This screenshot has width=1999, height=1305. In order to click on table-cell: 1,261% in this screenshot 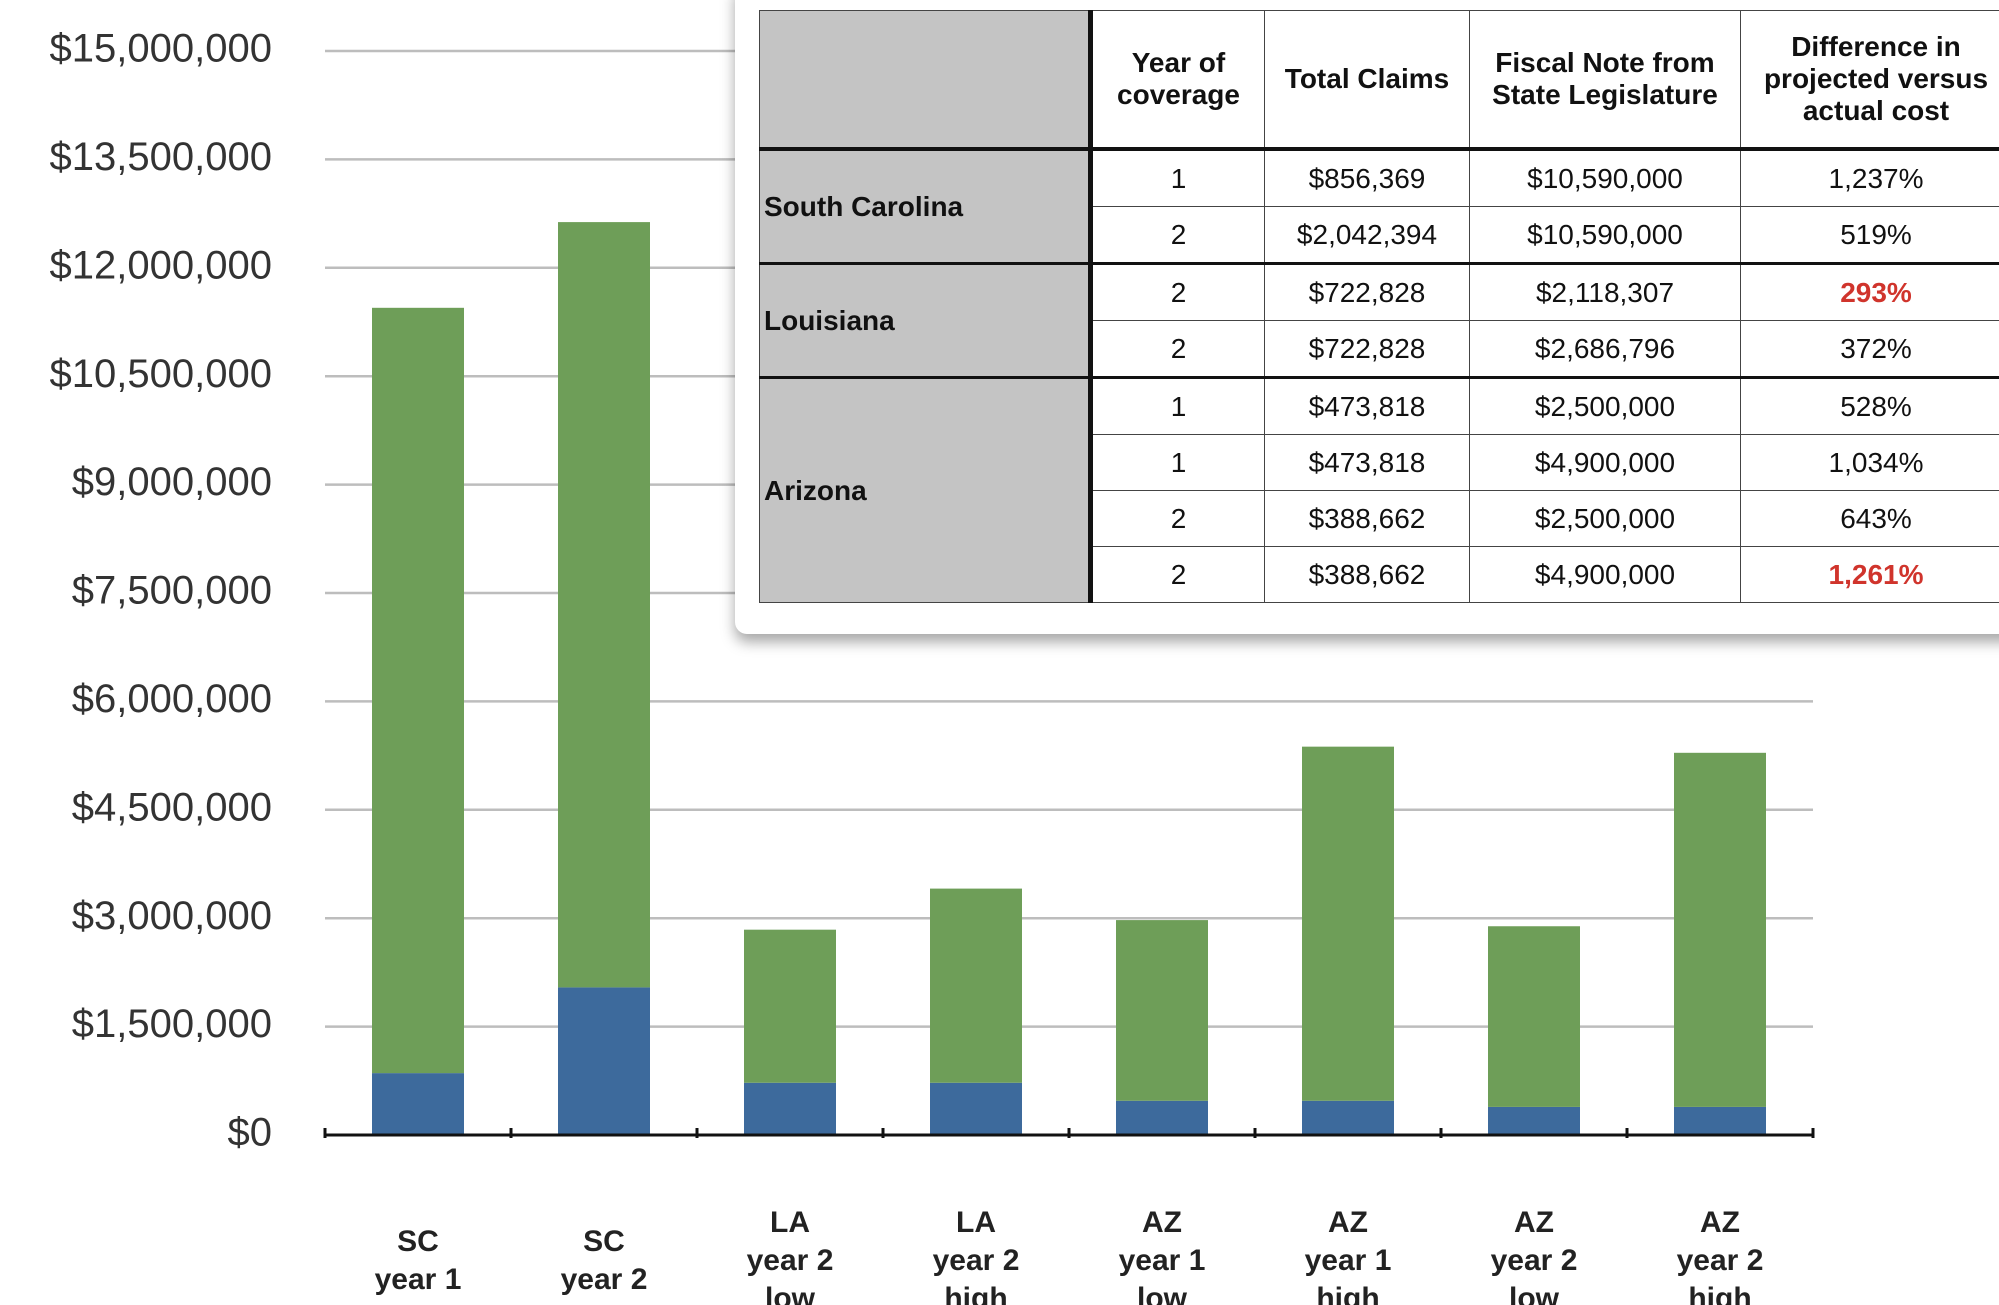, I will do `click(1869, 574)`.